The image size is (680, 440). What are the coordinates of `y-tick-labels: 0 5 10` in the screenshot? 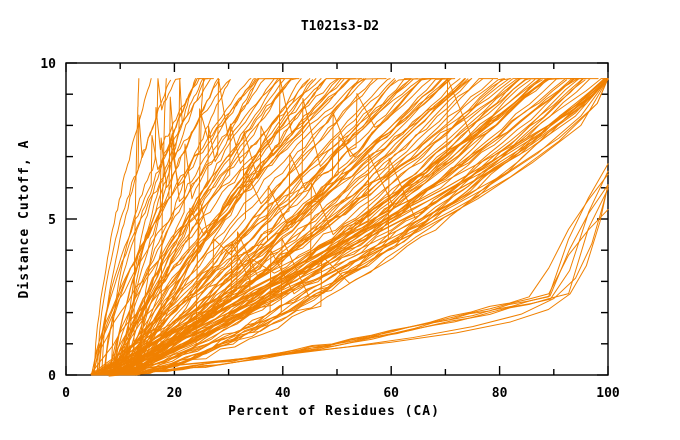 It's located at (48, 220).